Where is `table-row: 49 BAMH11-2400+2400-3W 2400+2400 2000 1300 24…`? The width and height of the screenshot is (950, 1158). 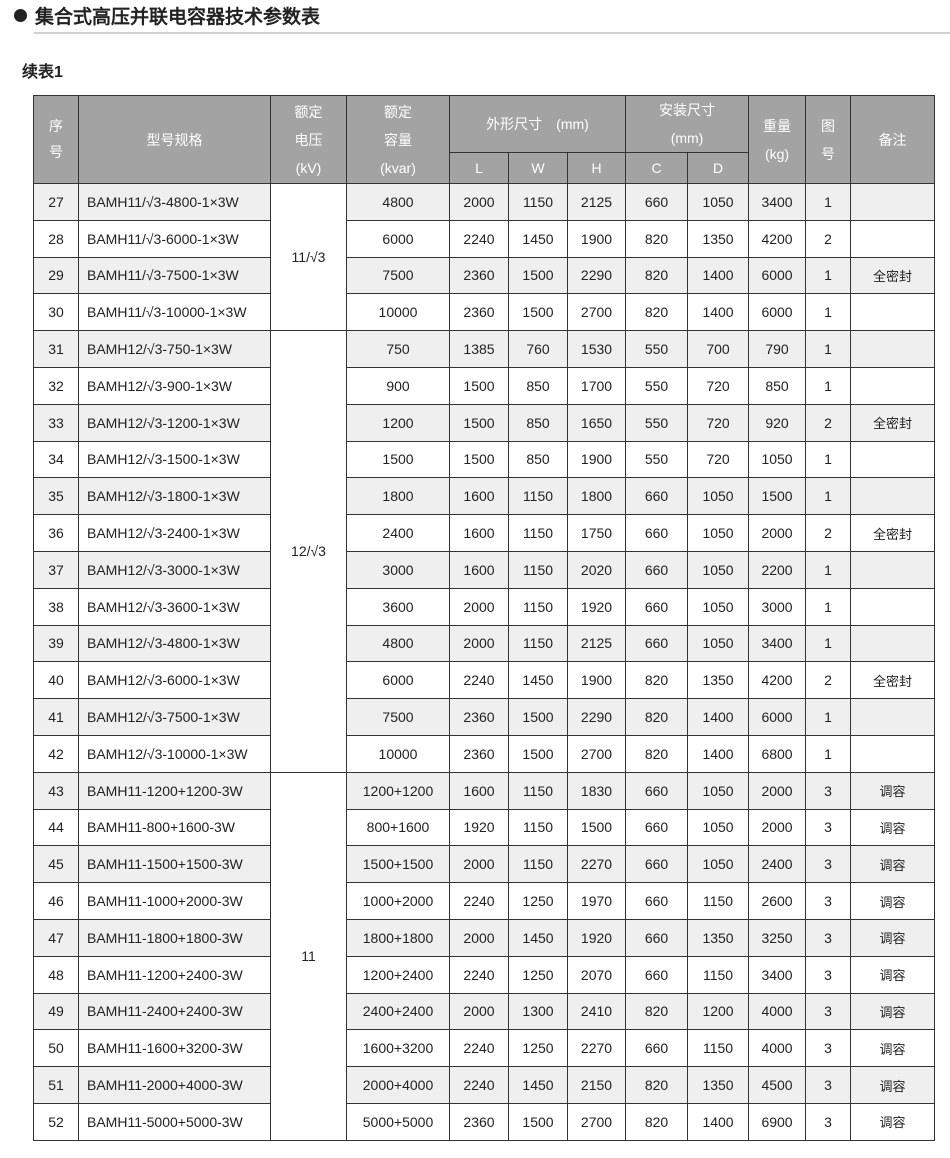 table-row: 49 BAMH11-2400+2400-3W 2400+2400 2000 1300 24… is located at coordinates (484, 1011).